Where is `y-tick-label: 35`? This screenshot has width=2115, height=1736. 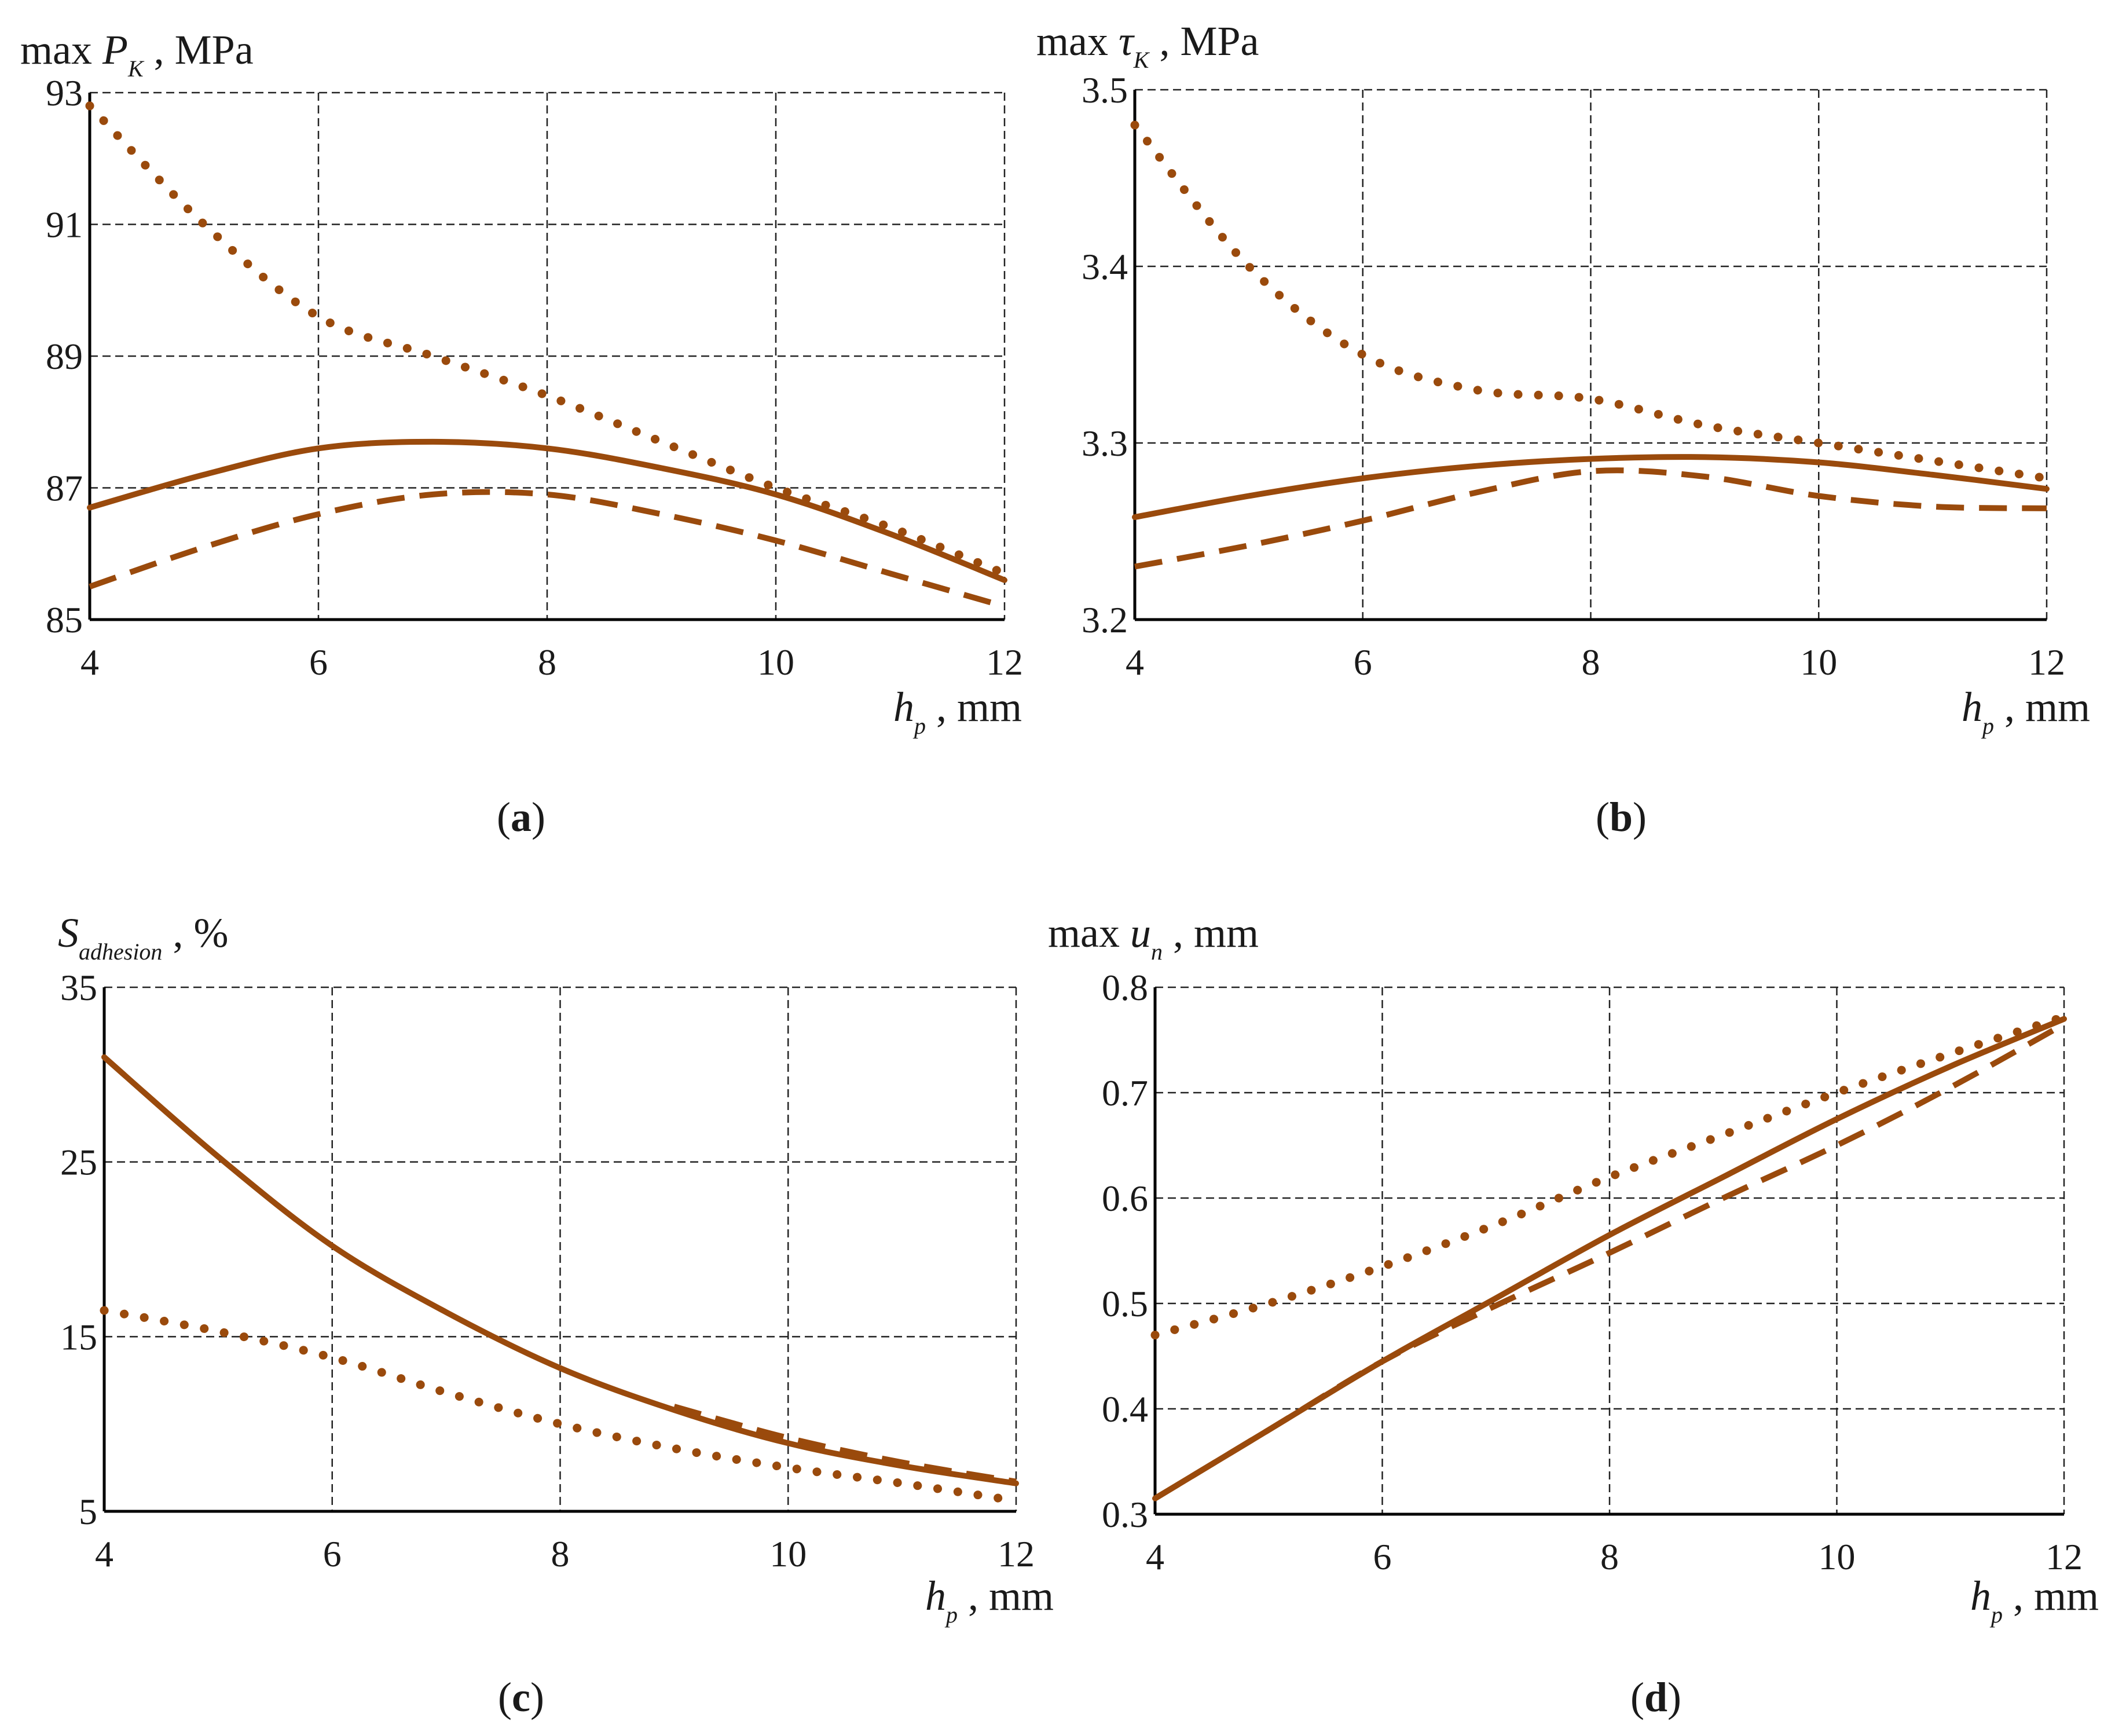 y-tick-label: 35 is located at coordinates (78, 988).